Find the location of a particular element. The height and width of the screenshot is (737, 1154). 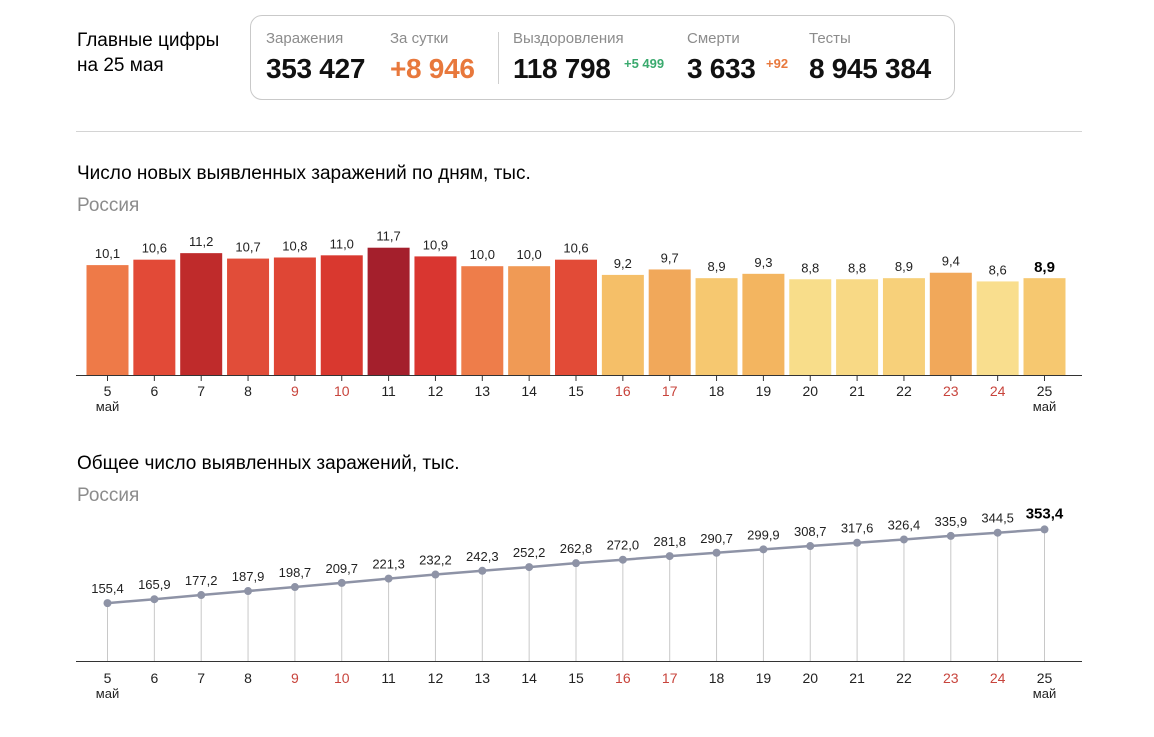

line-tick-label-11: 11 is located at coordinates (388, 678).